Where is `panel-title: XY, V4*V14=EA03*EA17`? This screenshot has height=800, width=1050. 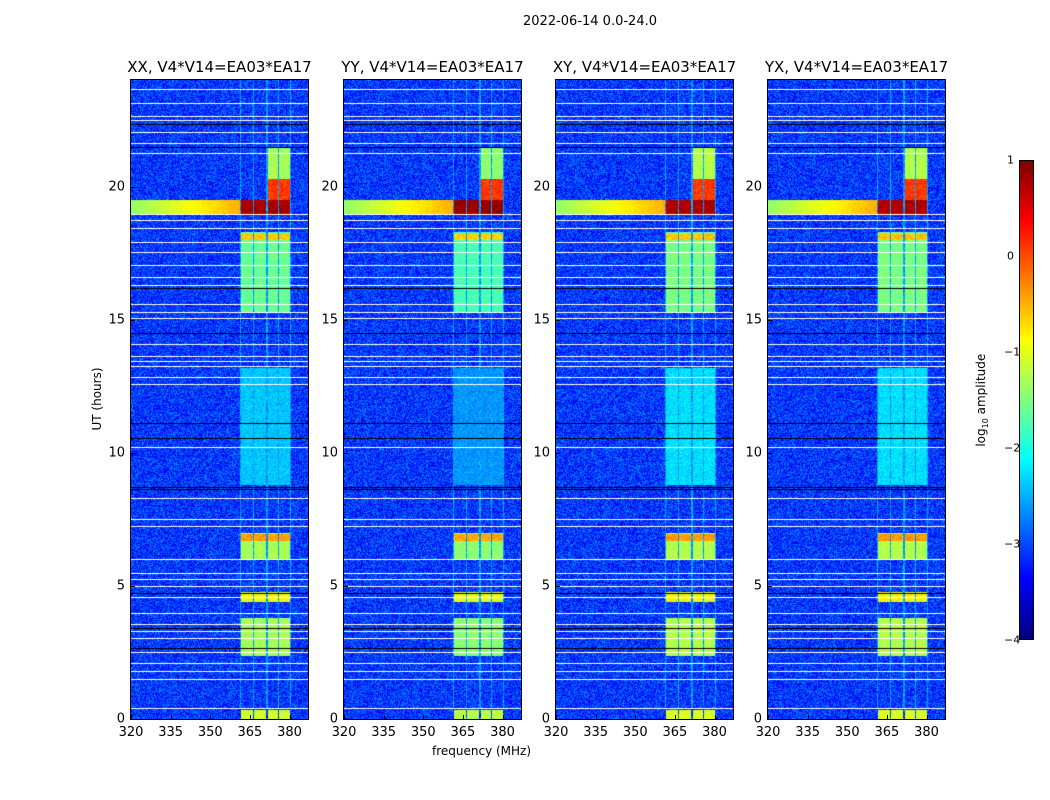 panel-title: XY, V4*V14=EA03*EA17 is located at coordinates (644, 67).